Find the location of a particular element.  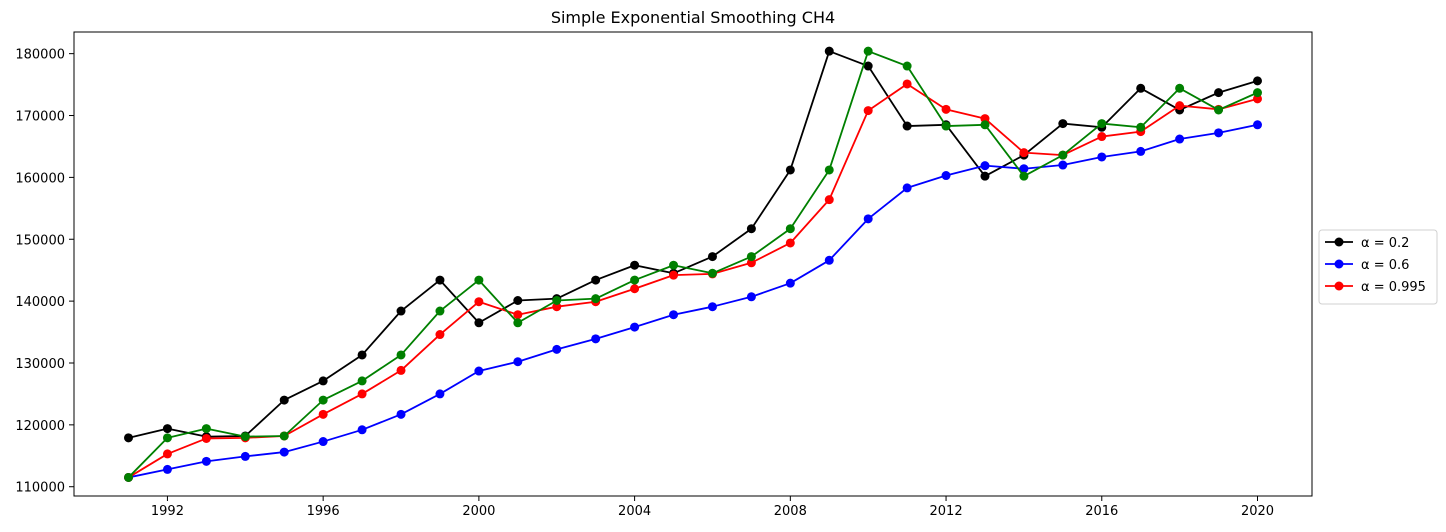

chart-title: Simple Exponential Smoothing CH4 is located at coordinates (693, 17).